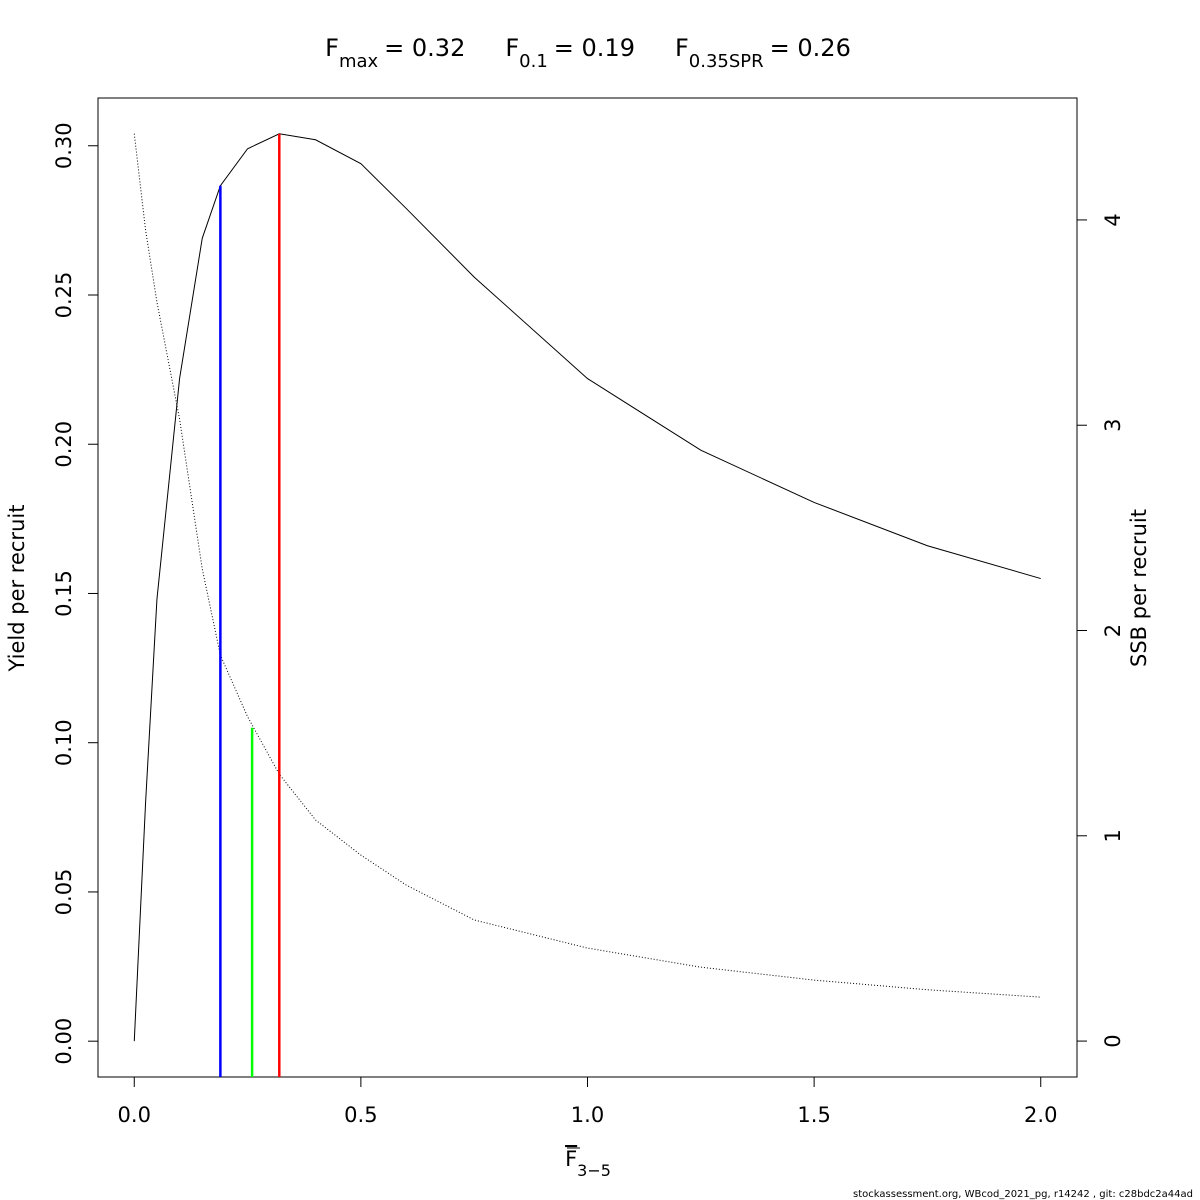 The width and height of the screenshot is (1200, 1200). What do you see at coordinates (64, 892) in the screenshot?
I see `y-tick-label: 0.05` at bounding box center [64, 892].